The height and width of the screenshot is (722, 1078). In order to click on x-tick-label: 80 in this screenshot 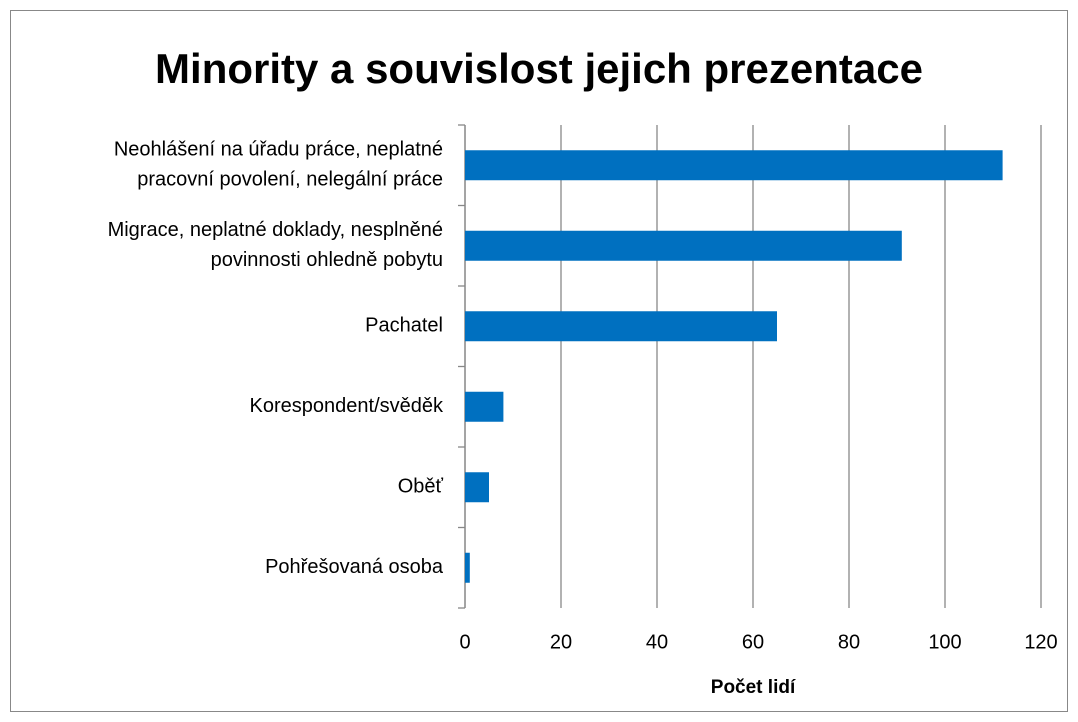, I will do `click(849, 642)`.